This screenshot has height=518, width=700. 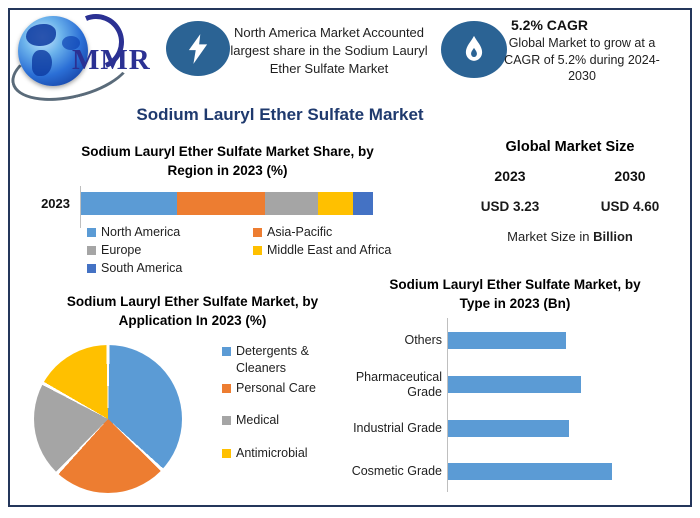 I want to click on legend-item: Personal Care, so click(x=282, y=388).